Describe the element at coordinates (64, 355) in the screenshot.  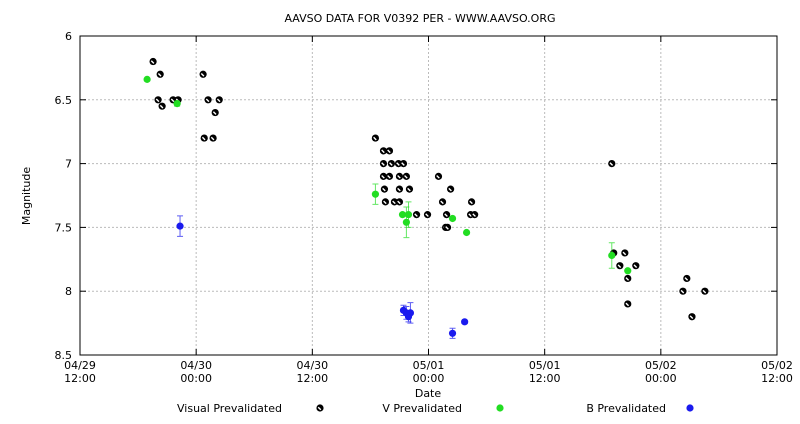
I see `y-tick-label: 8.5` at that location.